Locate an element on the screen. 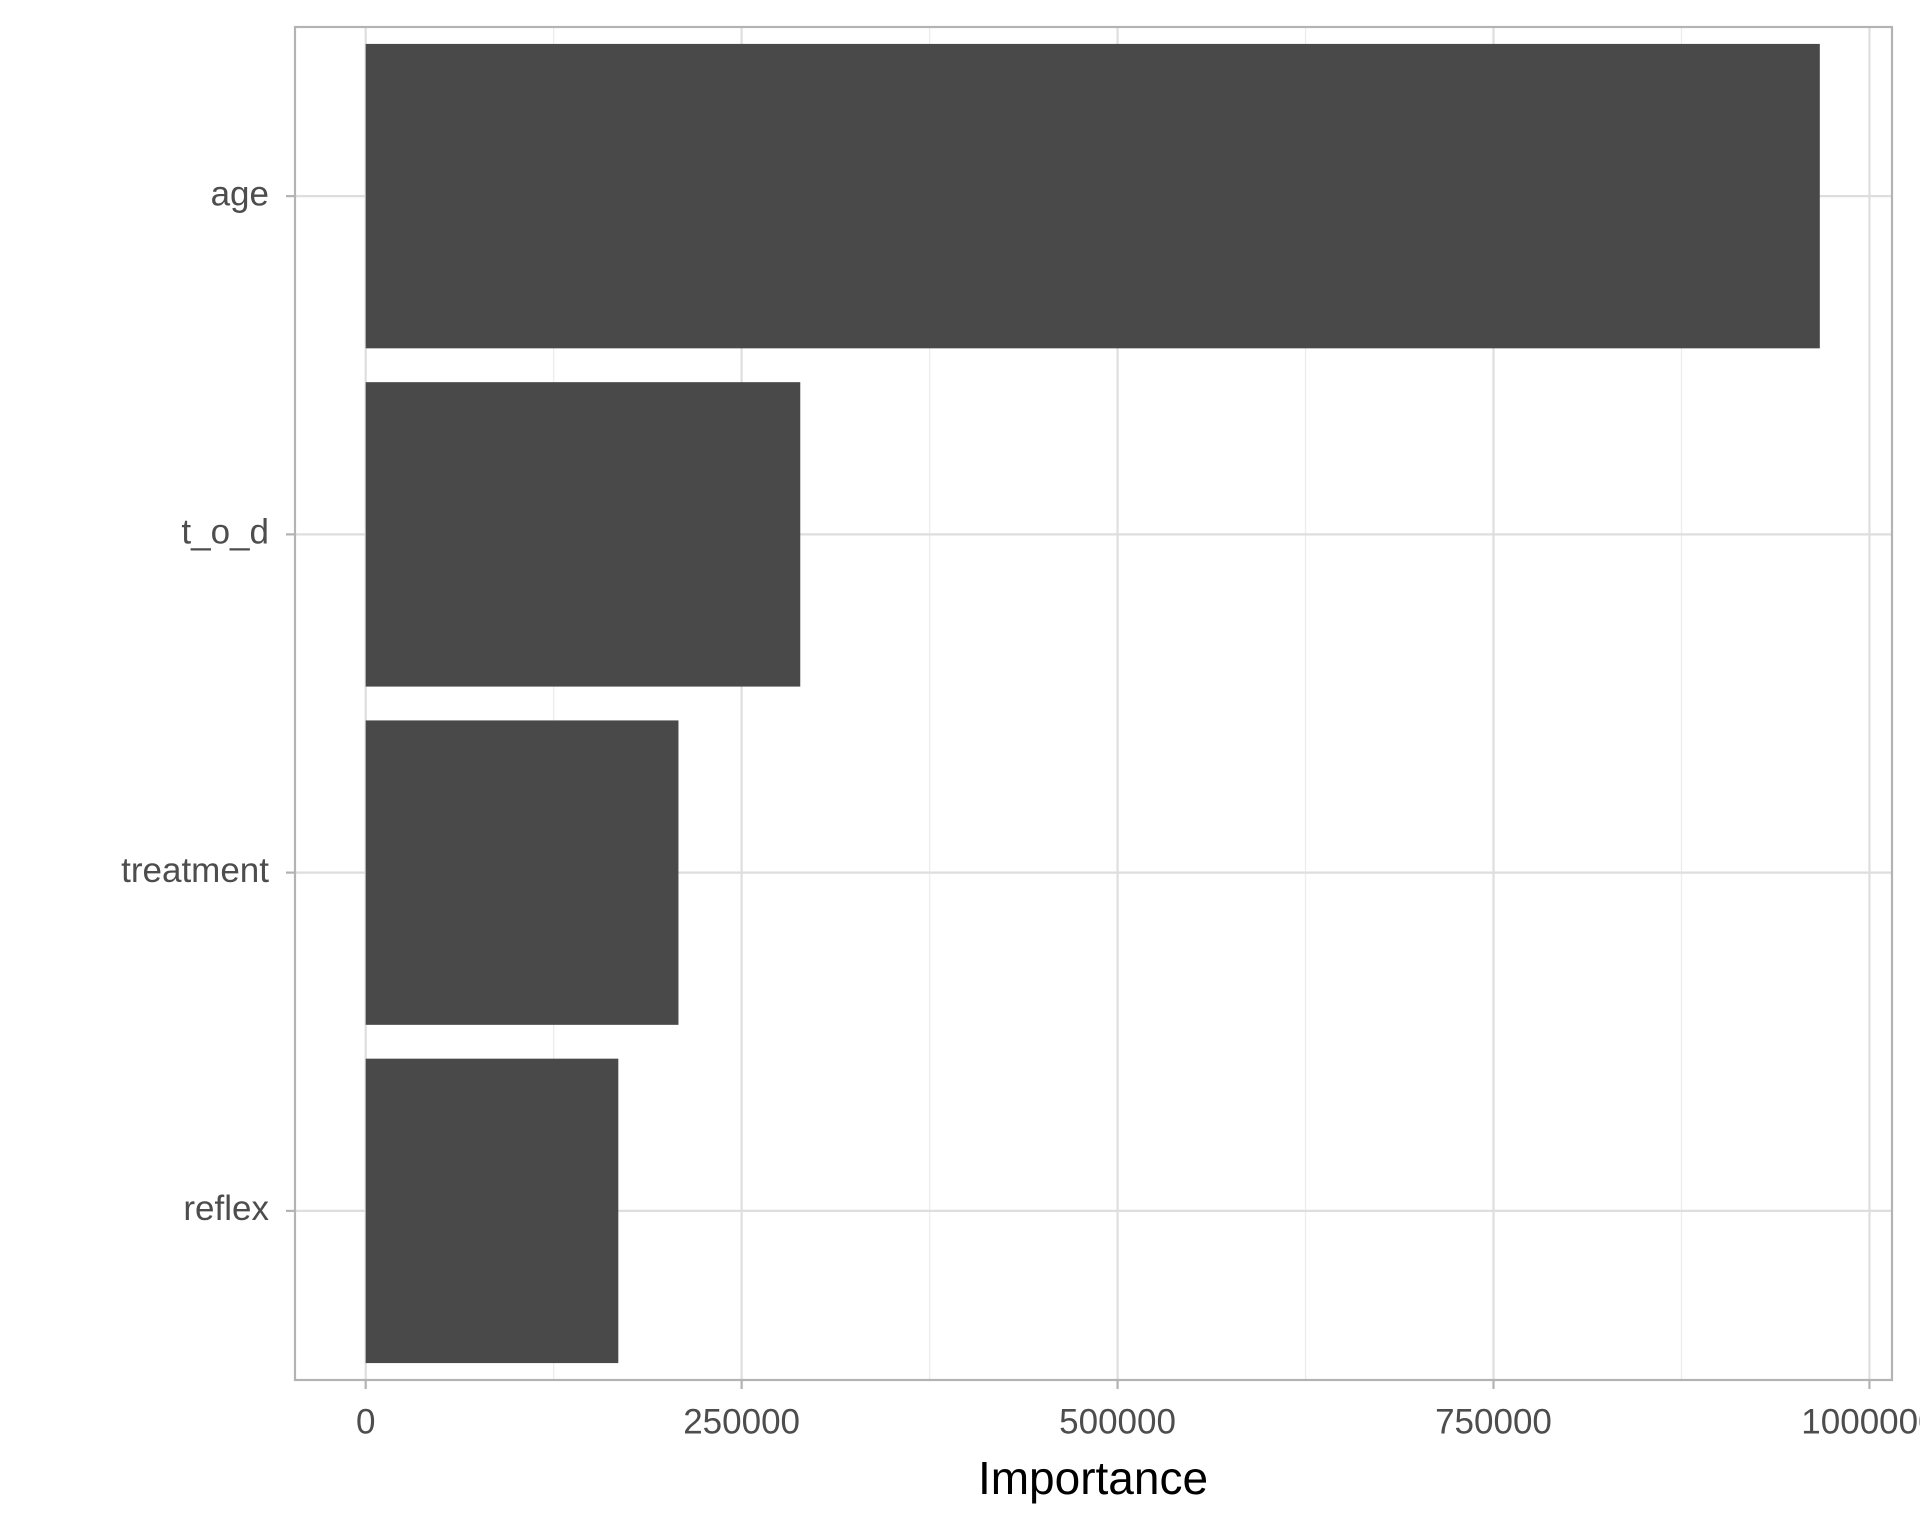 This screenshot has width=1920, height=1536. x-tick-label: 1000000 is located at coordinates (1860, 1421).